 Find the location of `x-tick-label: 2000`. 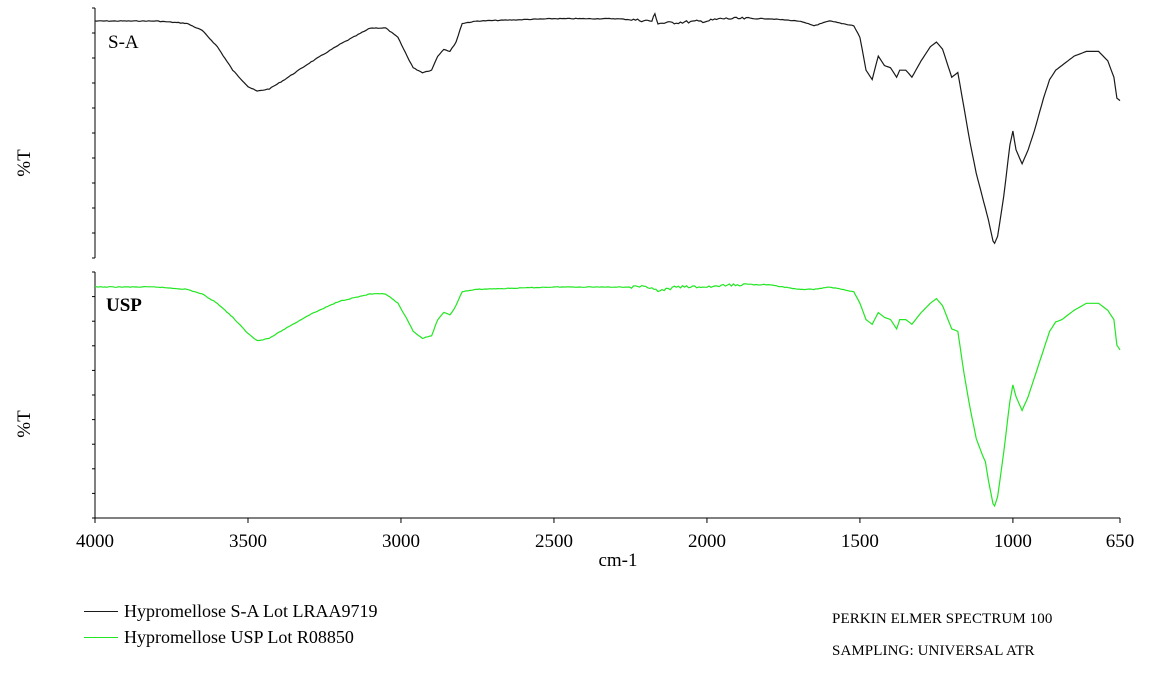

x-tick-label: 2000 is located at coordinates (707, 541).